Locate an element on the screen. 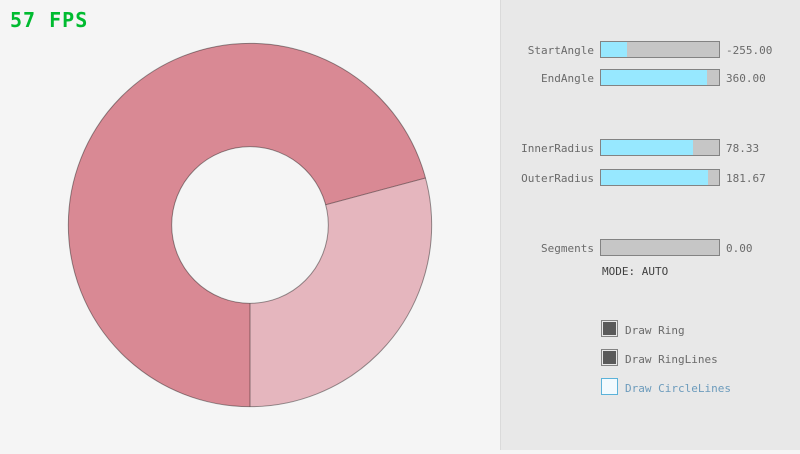  endangle-row: EndAngle 360.00 is located at coordinates (650, 77).